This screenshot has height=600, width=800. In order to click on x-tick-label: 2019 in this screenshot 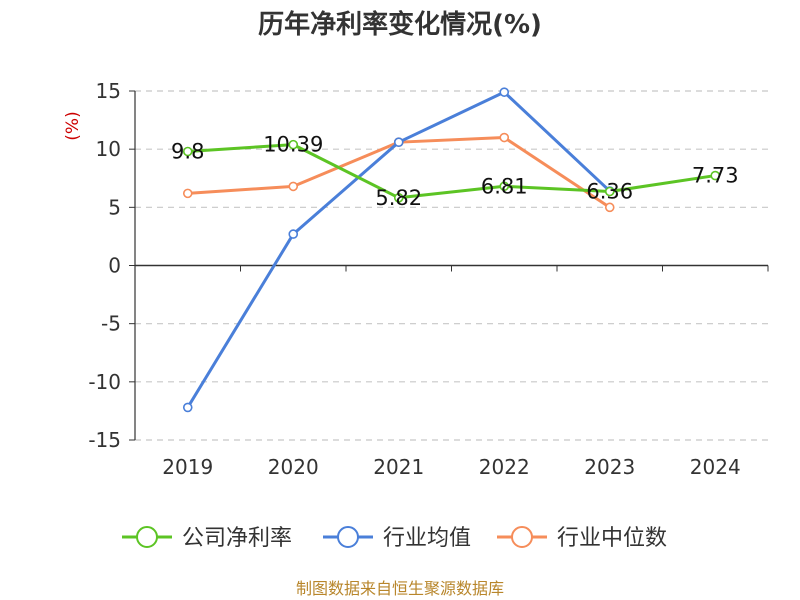, I will do `click(187, 467)`.